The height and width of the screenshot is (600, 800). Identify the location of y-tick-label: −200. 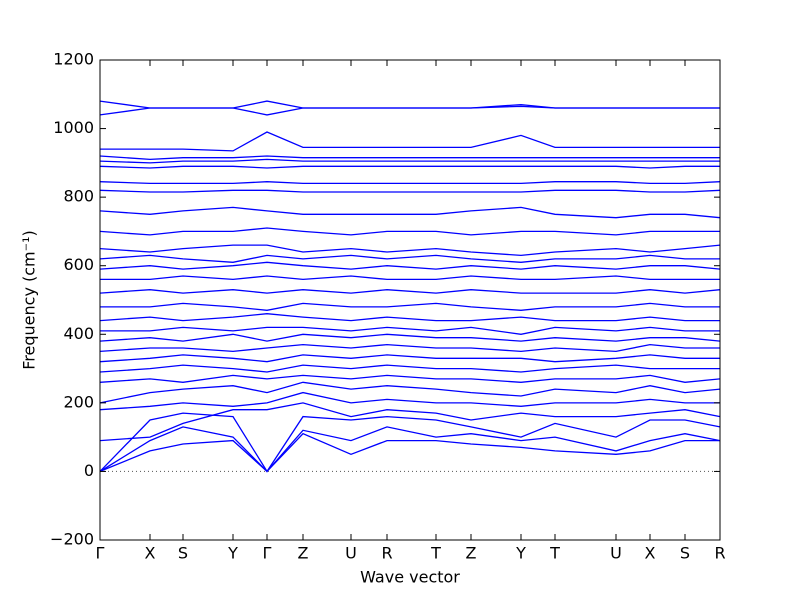
(72, 539).